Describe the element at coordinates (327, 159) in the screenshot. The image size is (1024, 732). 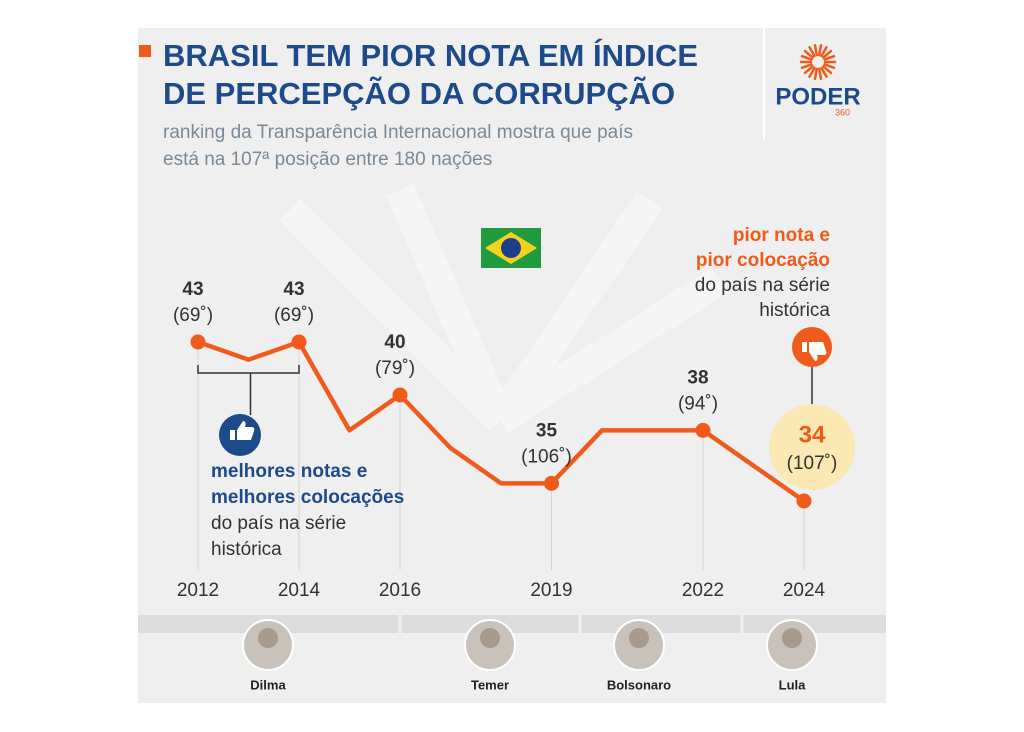
I see `subtitle: está na 107ª posição entre 180 nações` at that location.